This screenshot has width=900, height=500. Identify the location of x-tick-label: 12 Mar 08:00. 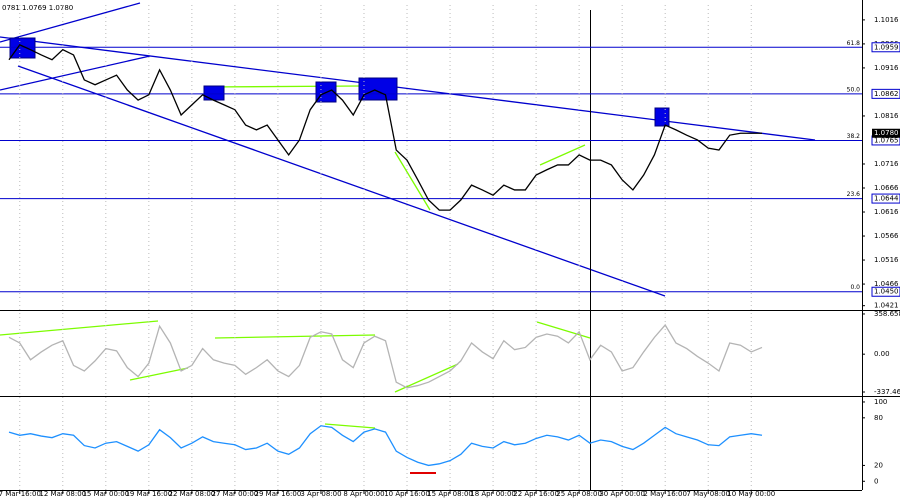
(62, 494).